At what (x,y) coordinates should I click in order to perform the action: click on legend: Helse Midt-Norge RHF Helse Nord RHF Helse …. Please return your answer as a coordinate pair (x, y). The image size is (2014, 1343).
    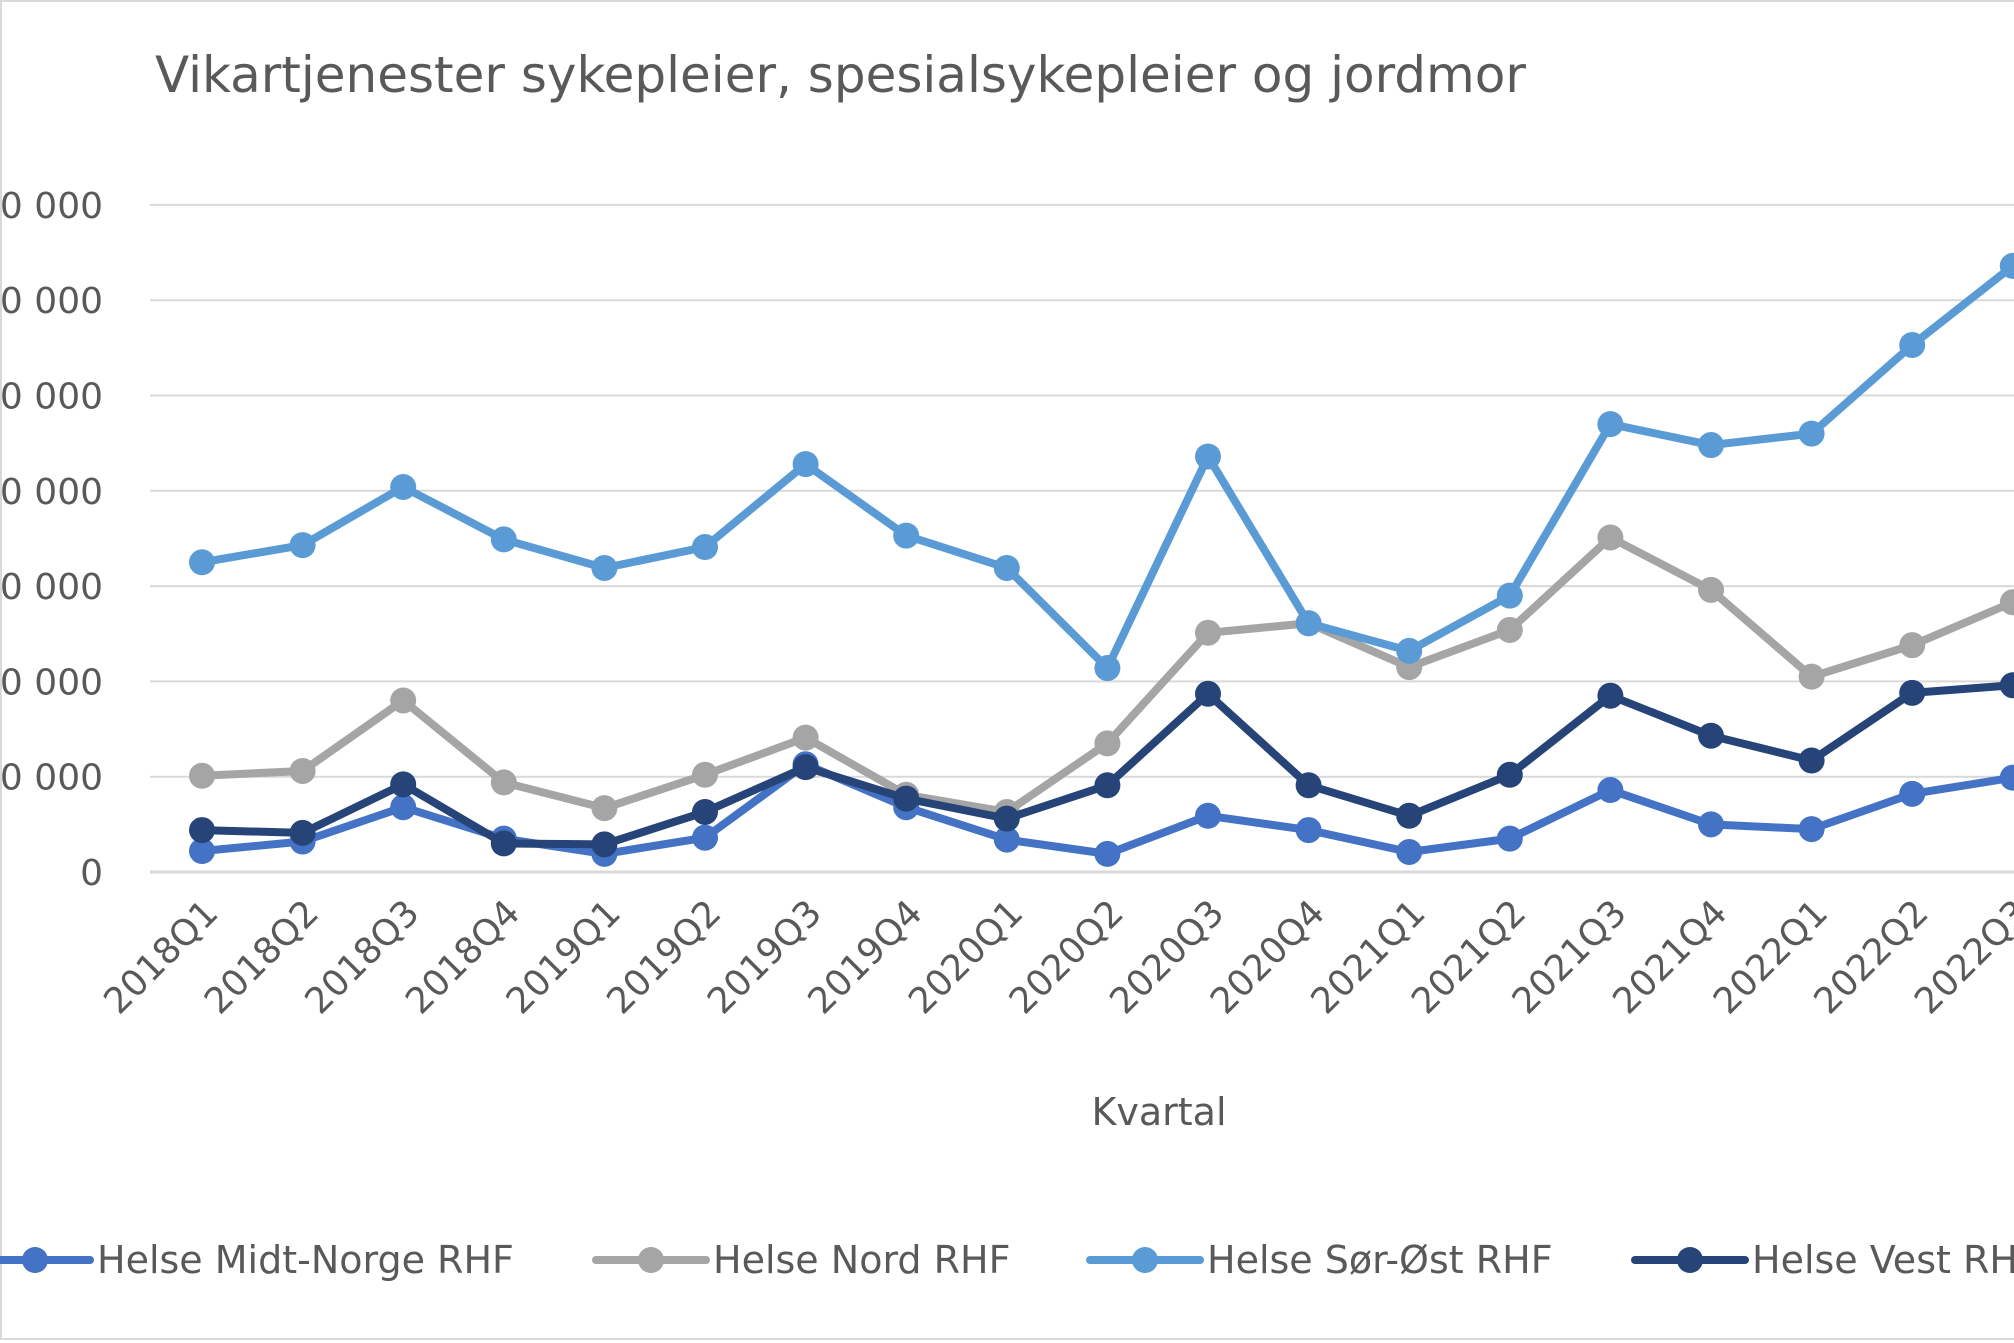
    Looking at the image, I should click on (1007, 1260).